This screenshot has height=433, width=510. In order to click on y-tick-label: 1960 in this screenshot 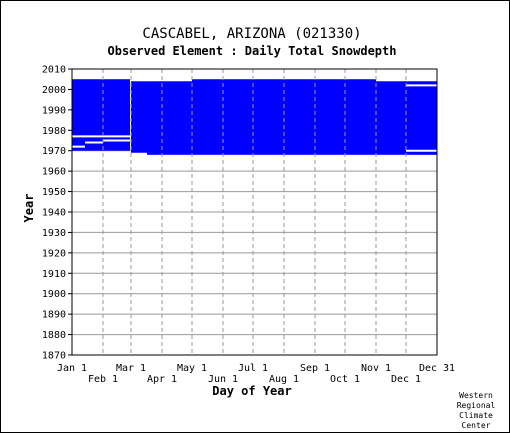, I will do `click(54, 172)`.